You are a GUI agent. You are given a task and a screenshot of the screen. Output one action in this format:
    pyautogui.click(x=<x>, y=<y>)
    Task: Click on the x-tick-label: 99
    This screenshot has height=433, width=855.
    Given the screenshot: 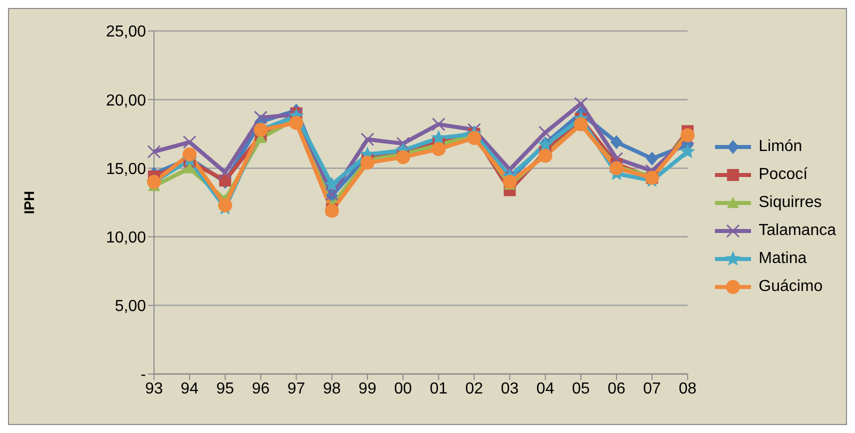 What is the action you would take?
    pyautogui.click(x=367, y=389)
    